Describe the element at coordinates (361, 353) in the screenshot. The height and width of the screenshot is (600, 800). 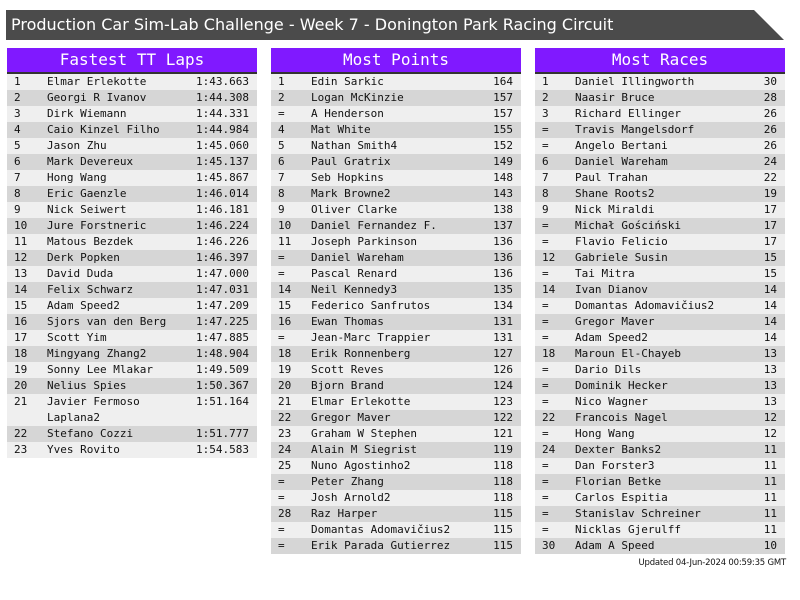
I see `name-cell: Erik Ronnenberg` at that location.